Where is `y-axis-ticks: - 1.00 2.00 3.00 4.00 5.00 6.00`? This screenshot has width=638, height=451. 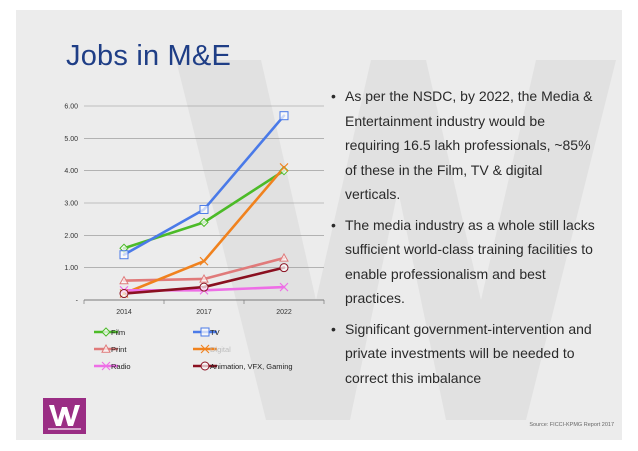
y-axis-ticks: - 1.00 2.00 3.00 4.00 5.00 6.00 is located at coordinates (71, 204).